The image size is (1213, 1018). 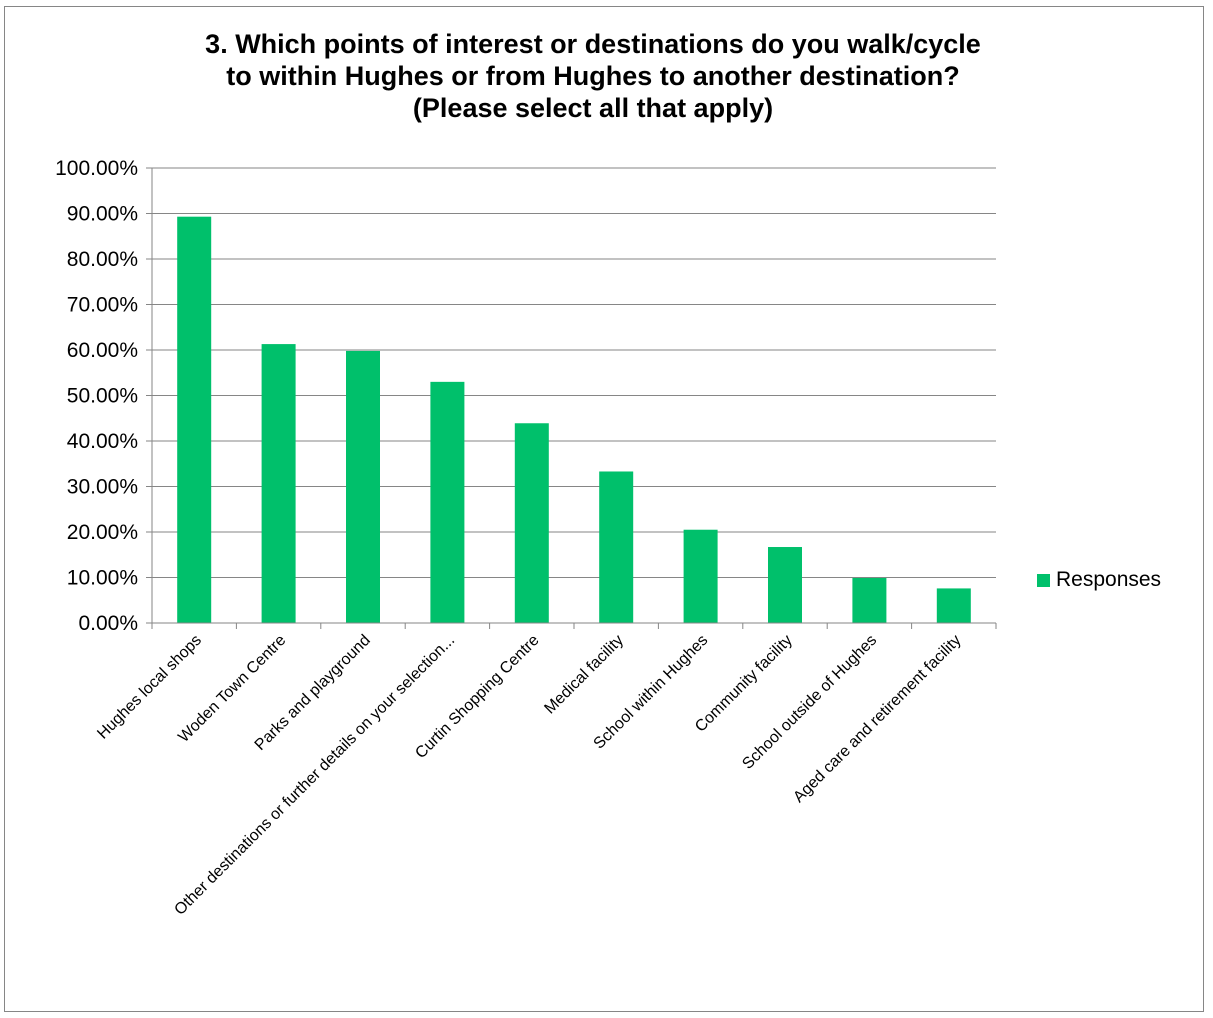 I want to click on y-tick-label: 70.00%, so click(x=102, y=305).